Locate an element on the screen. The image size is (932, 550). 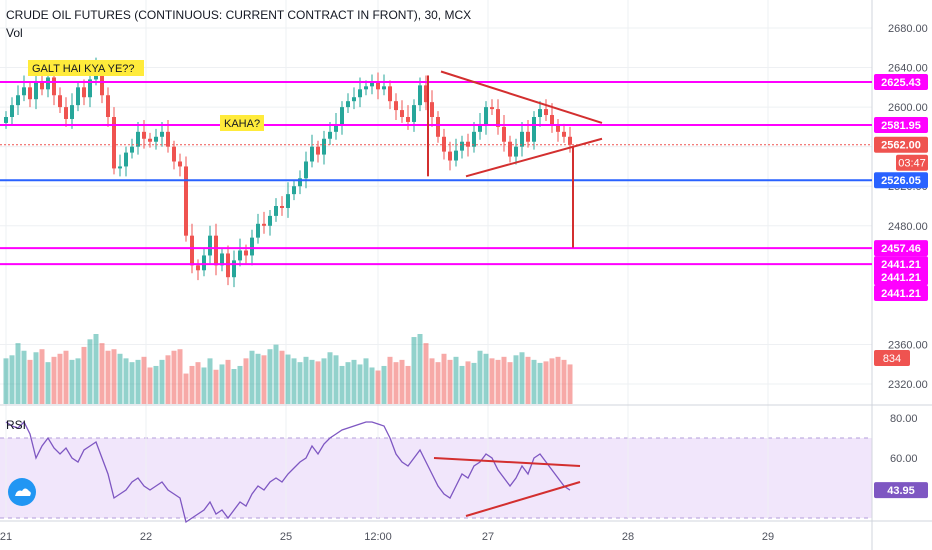
price-tick-label: 2320.00 is located at coordinates (908, 385).